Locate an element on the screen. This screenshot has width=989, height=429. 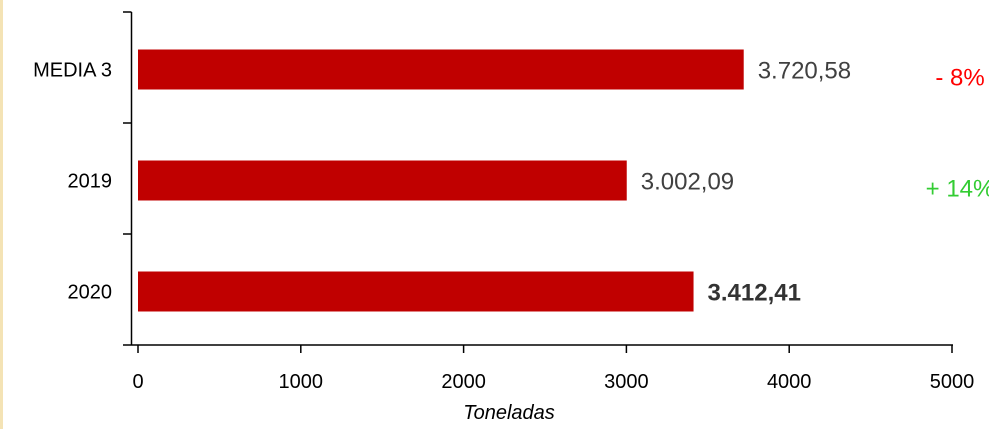
value-label: 3.412,41 is located at coordinates (754, 293).